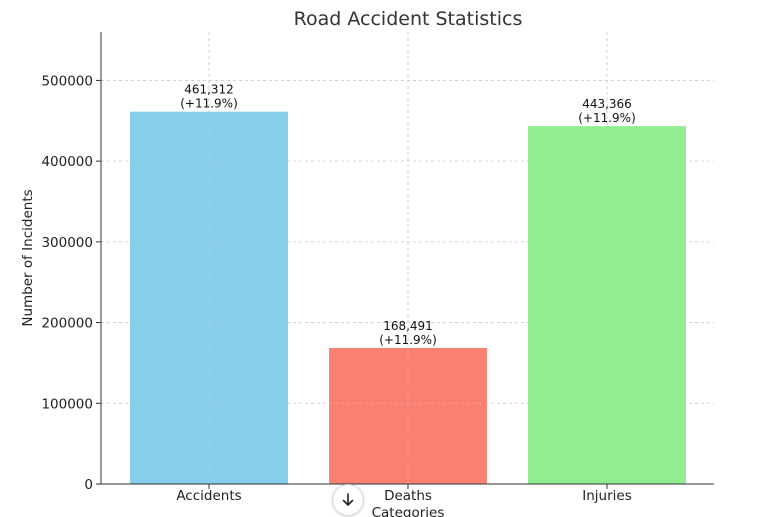 The width and height of the screenshot is (761, 517). Describe the element at coordinates (208, 496) in the screenshot. I see `x-tick-label: Accidents` at that location.